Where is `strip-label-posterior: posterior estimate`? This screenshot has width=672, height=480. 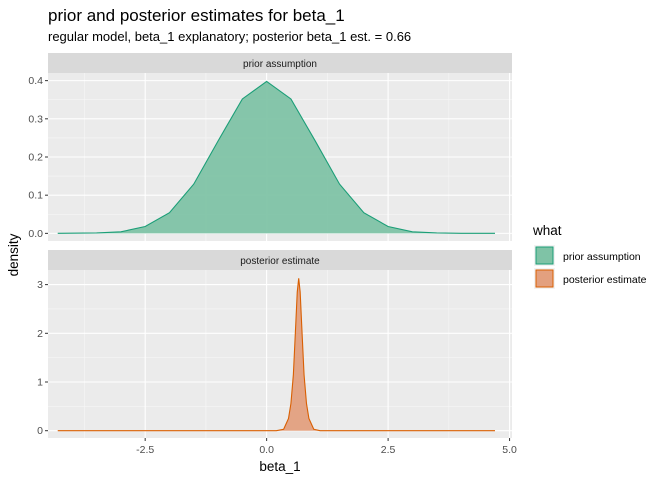 strip-label-posterior: posterior estimate is located at coordinates (280, 261).